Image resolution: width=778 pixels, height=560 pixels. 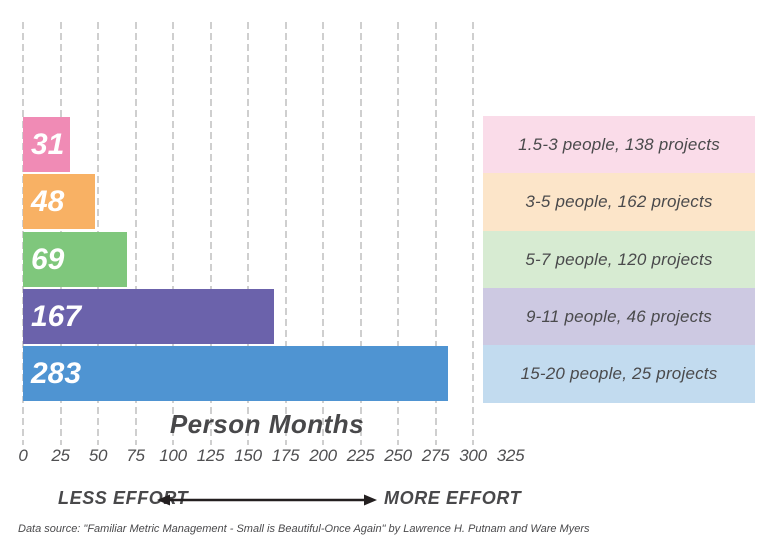 I want to click on legend-label: 5-7 people, 120 projects, so click(x=619, y=259).